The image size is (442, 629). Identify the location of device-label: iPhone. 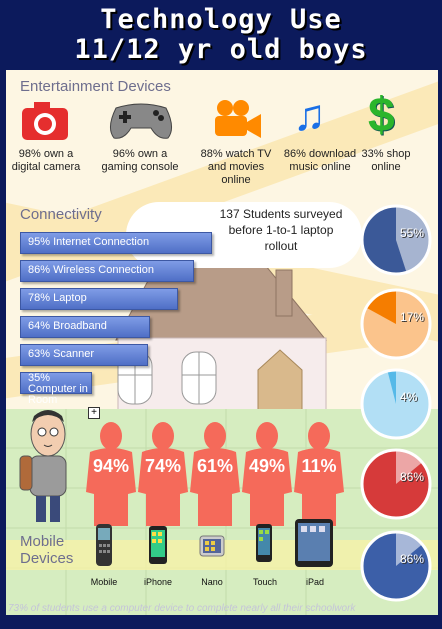
(158, 582).